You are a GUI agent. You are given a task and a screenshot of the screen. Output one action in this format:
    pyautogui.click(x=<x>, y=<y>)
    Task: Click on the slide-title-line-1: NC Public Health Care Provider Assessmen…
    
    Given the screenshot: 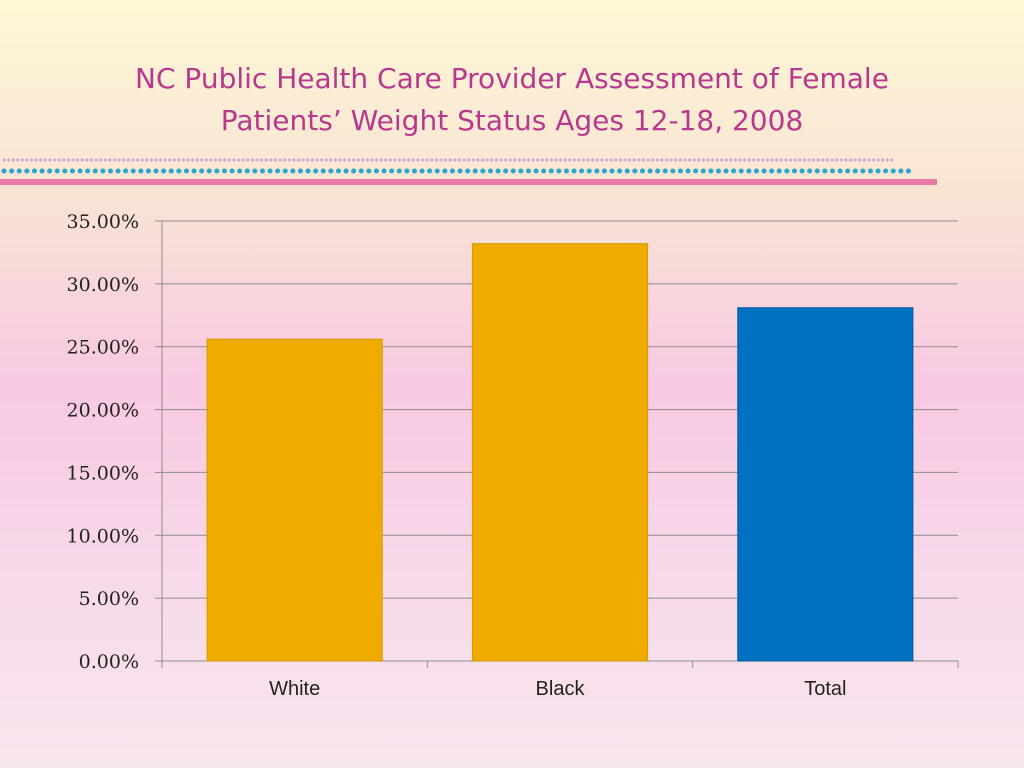 What is the action you would take?
    pyautogui.click(x=512, y=78)
    